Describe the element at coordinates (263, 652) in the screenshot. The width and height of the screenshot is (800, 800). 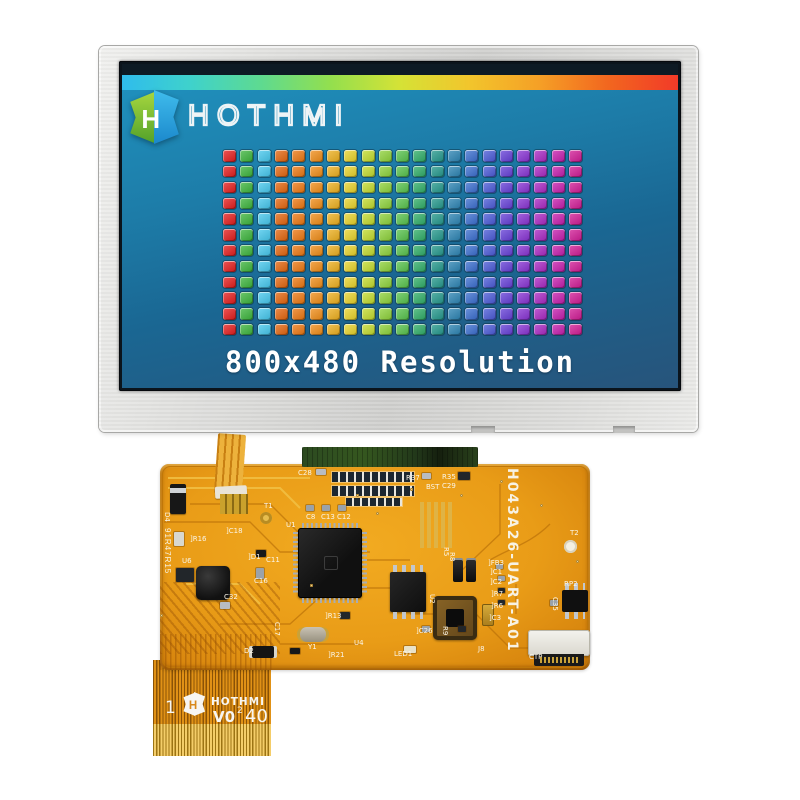
I see `diode-d2` at that location.